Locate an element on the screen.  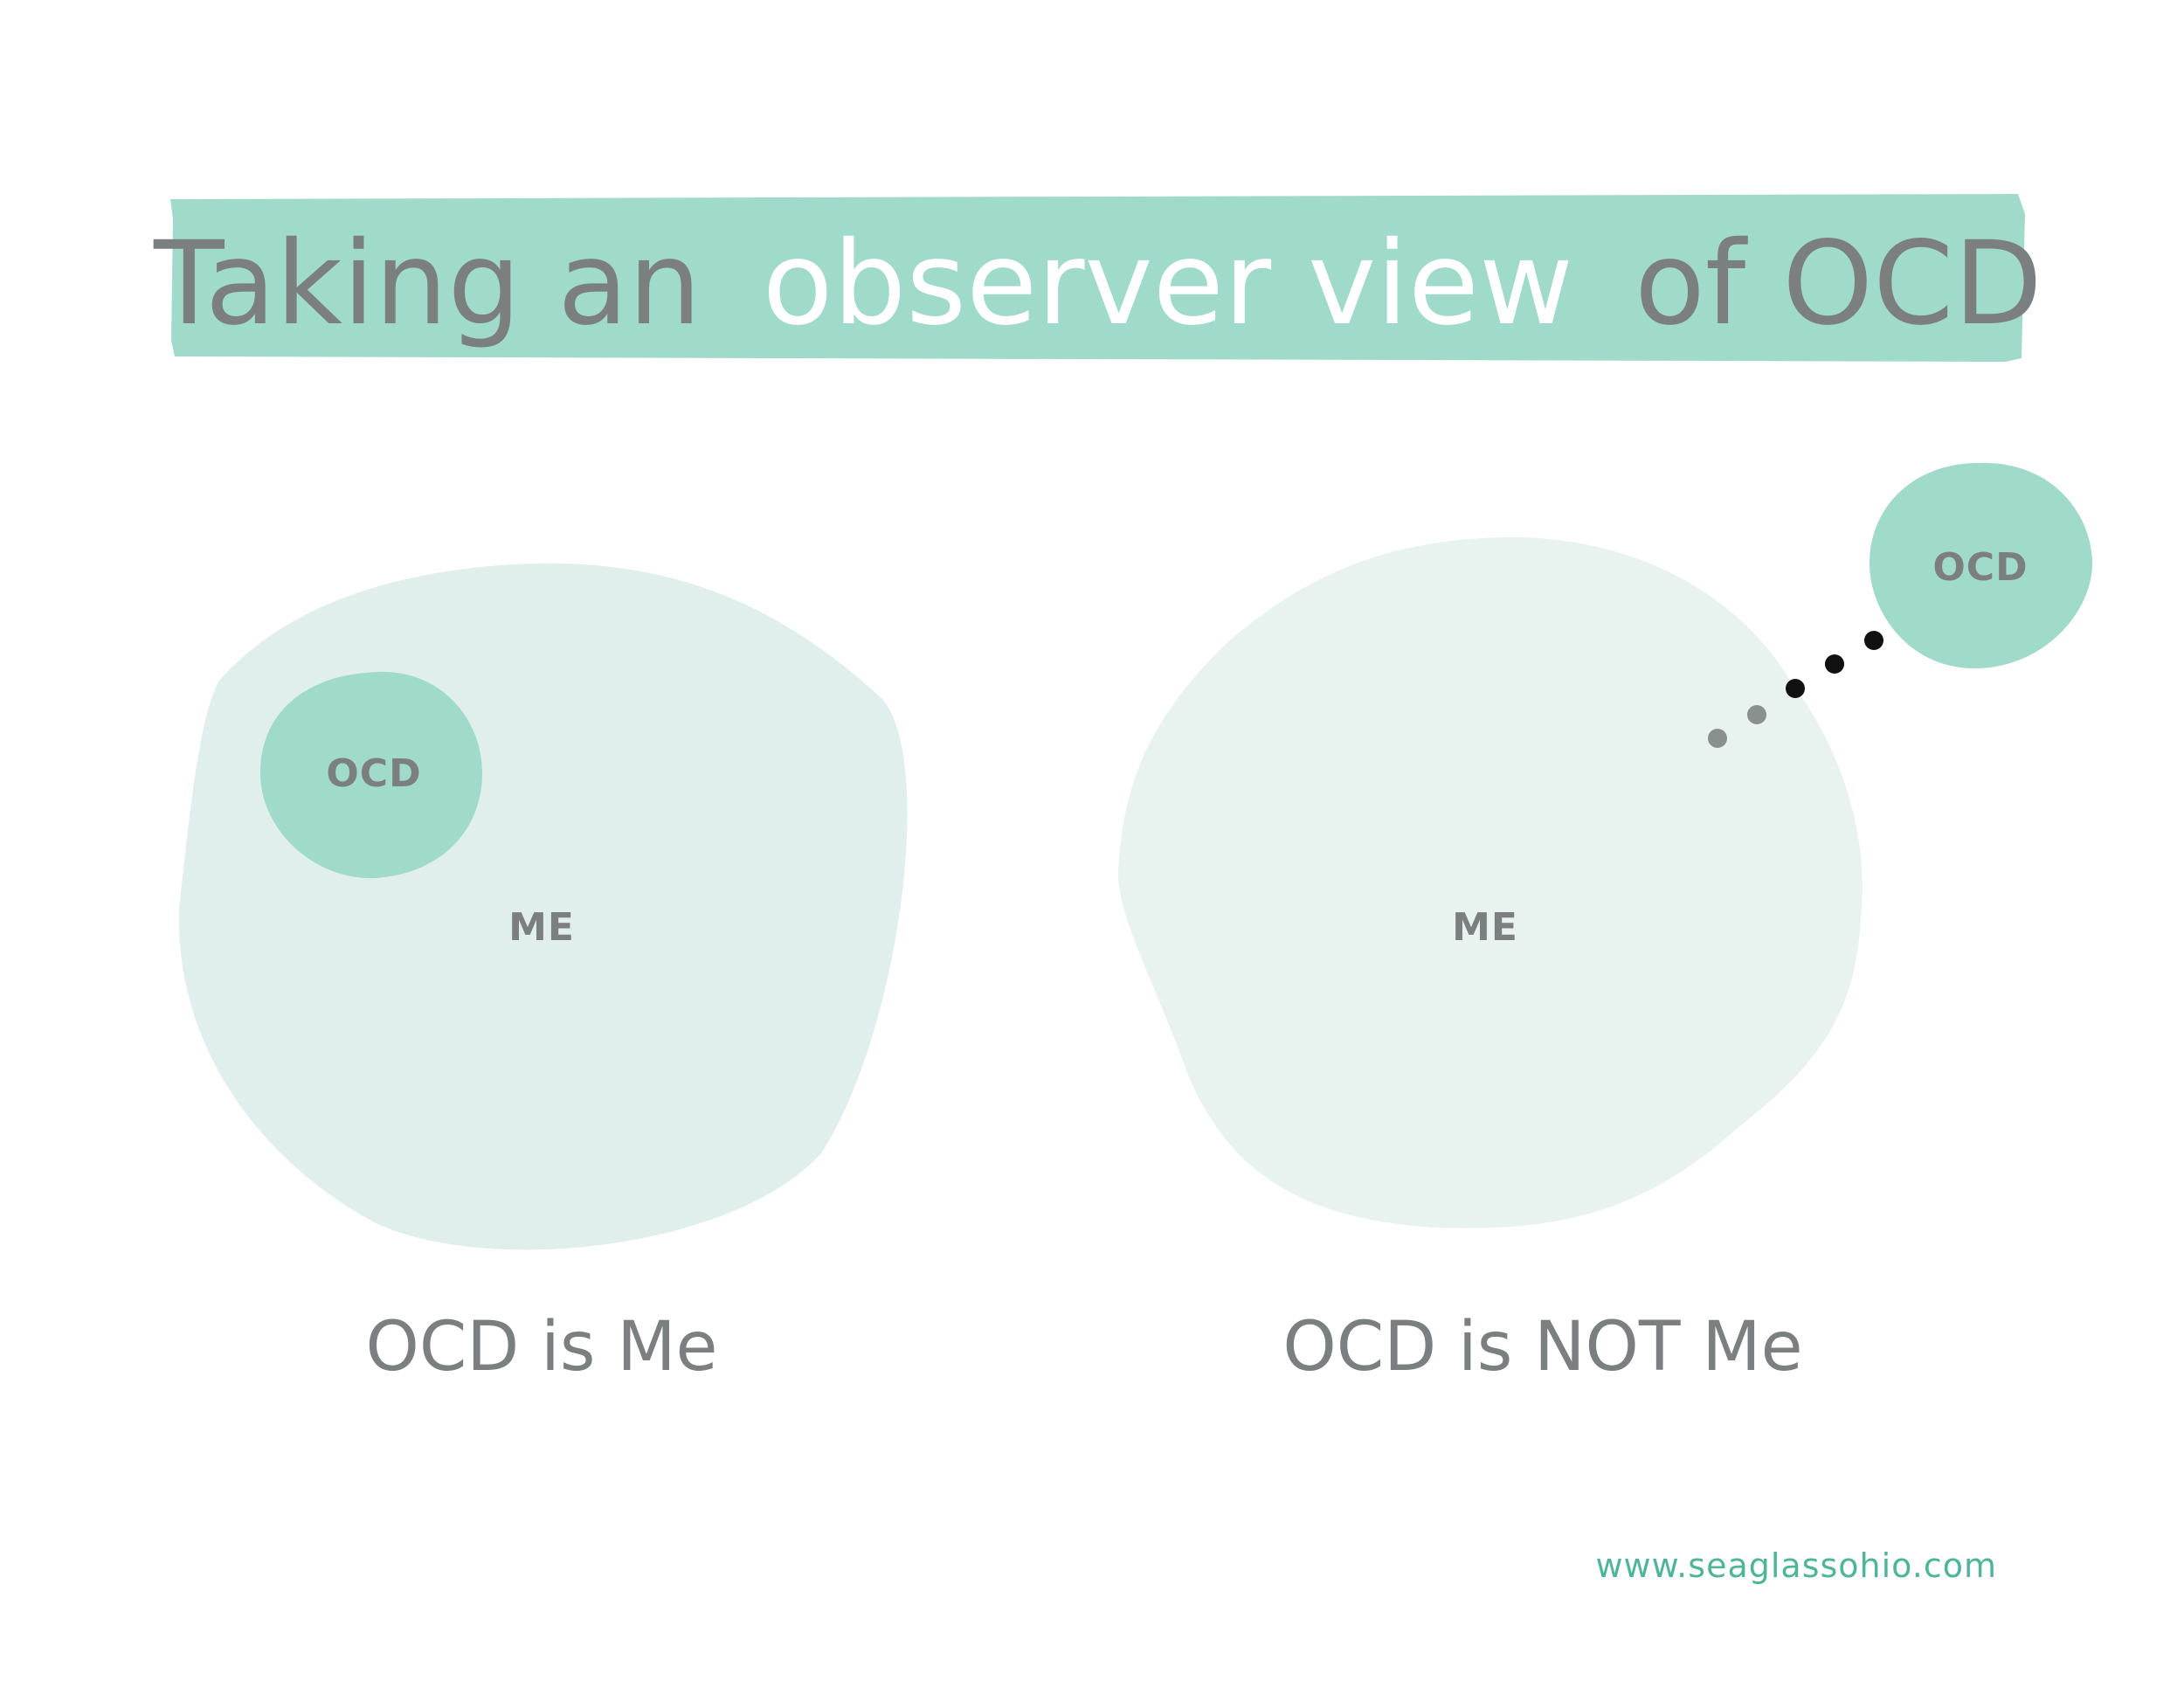
title-part-2: observer view is located at coordinates (1168, 284).